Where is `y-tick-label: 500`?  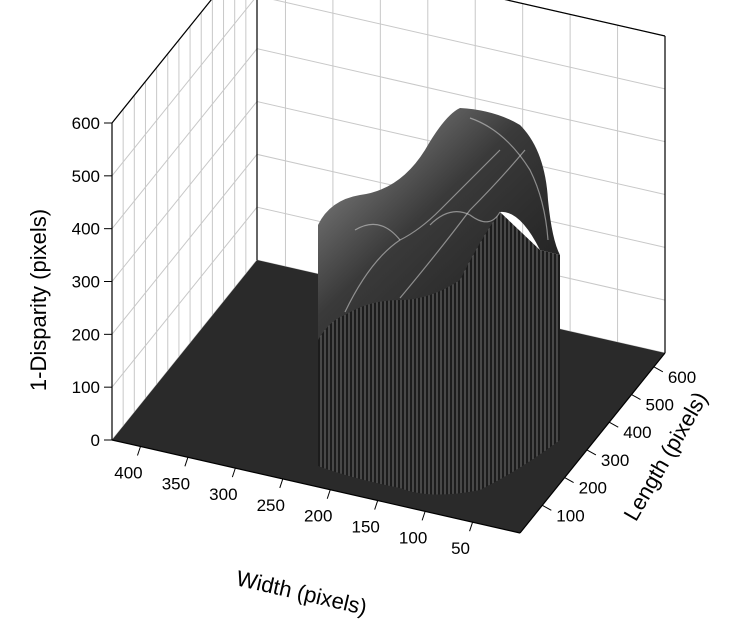
y-tick-label: 500 is located at coordinates (660, 405).